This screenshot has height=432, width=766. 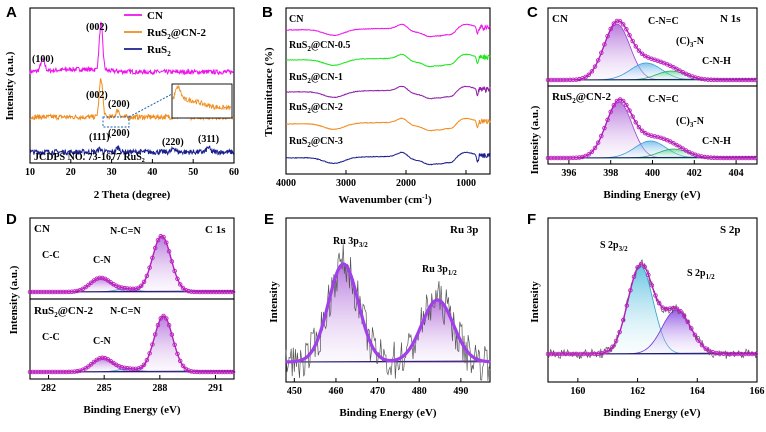 I want to click on c-sample-cn: CN, so click(x=560, y=19).